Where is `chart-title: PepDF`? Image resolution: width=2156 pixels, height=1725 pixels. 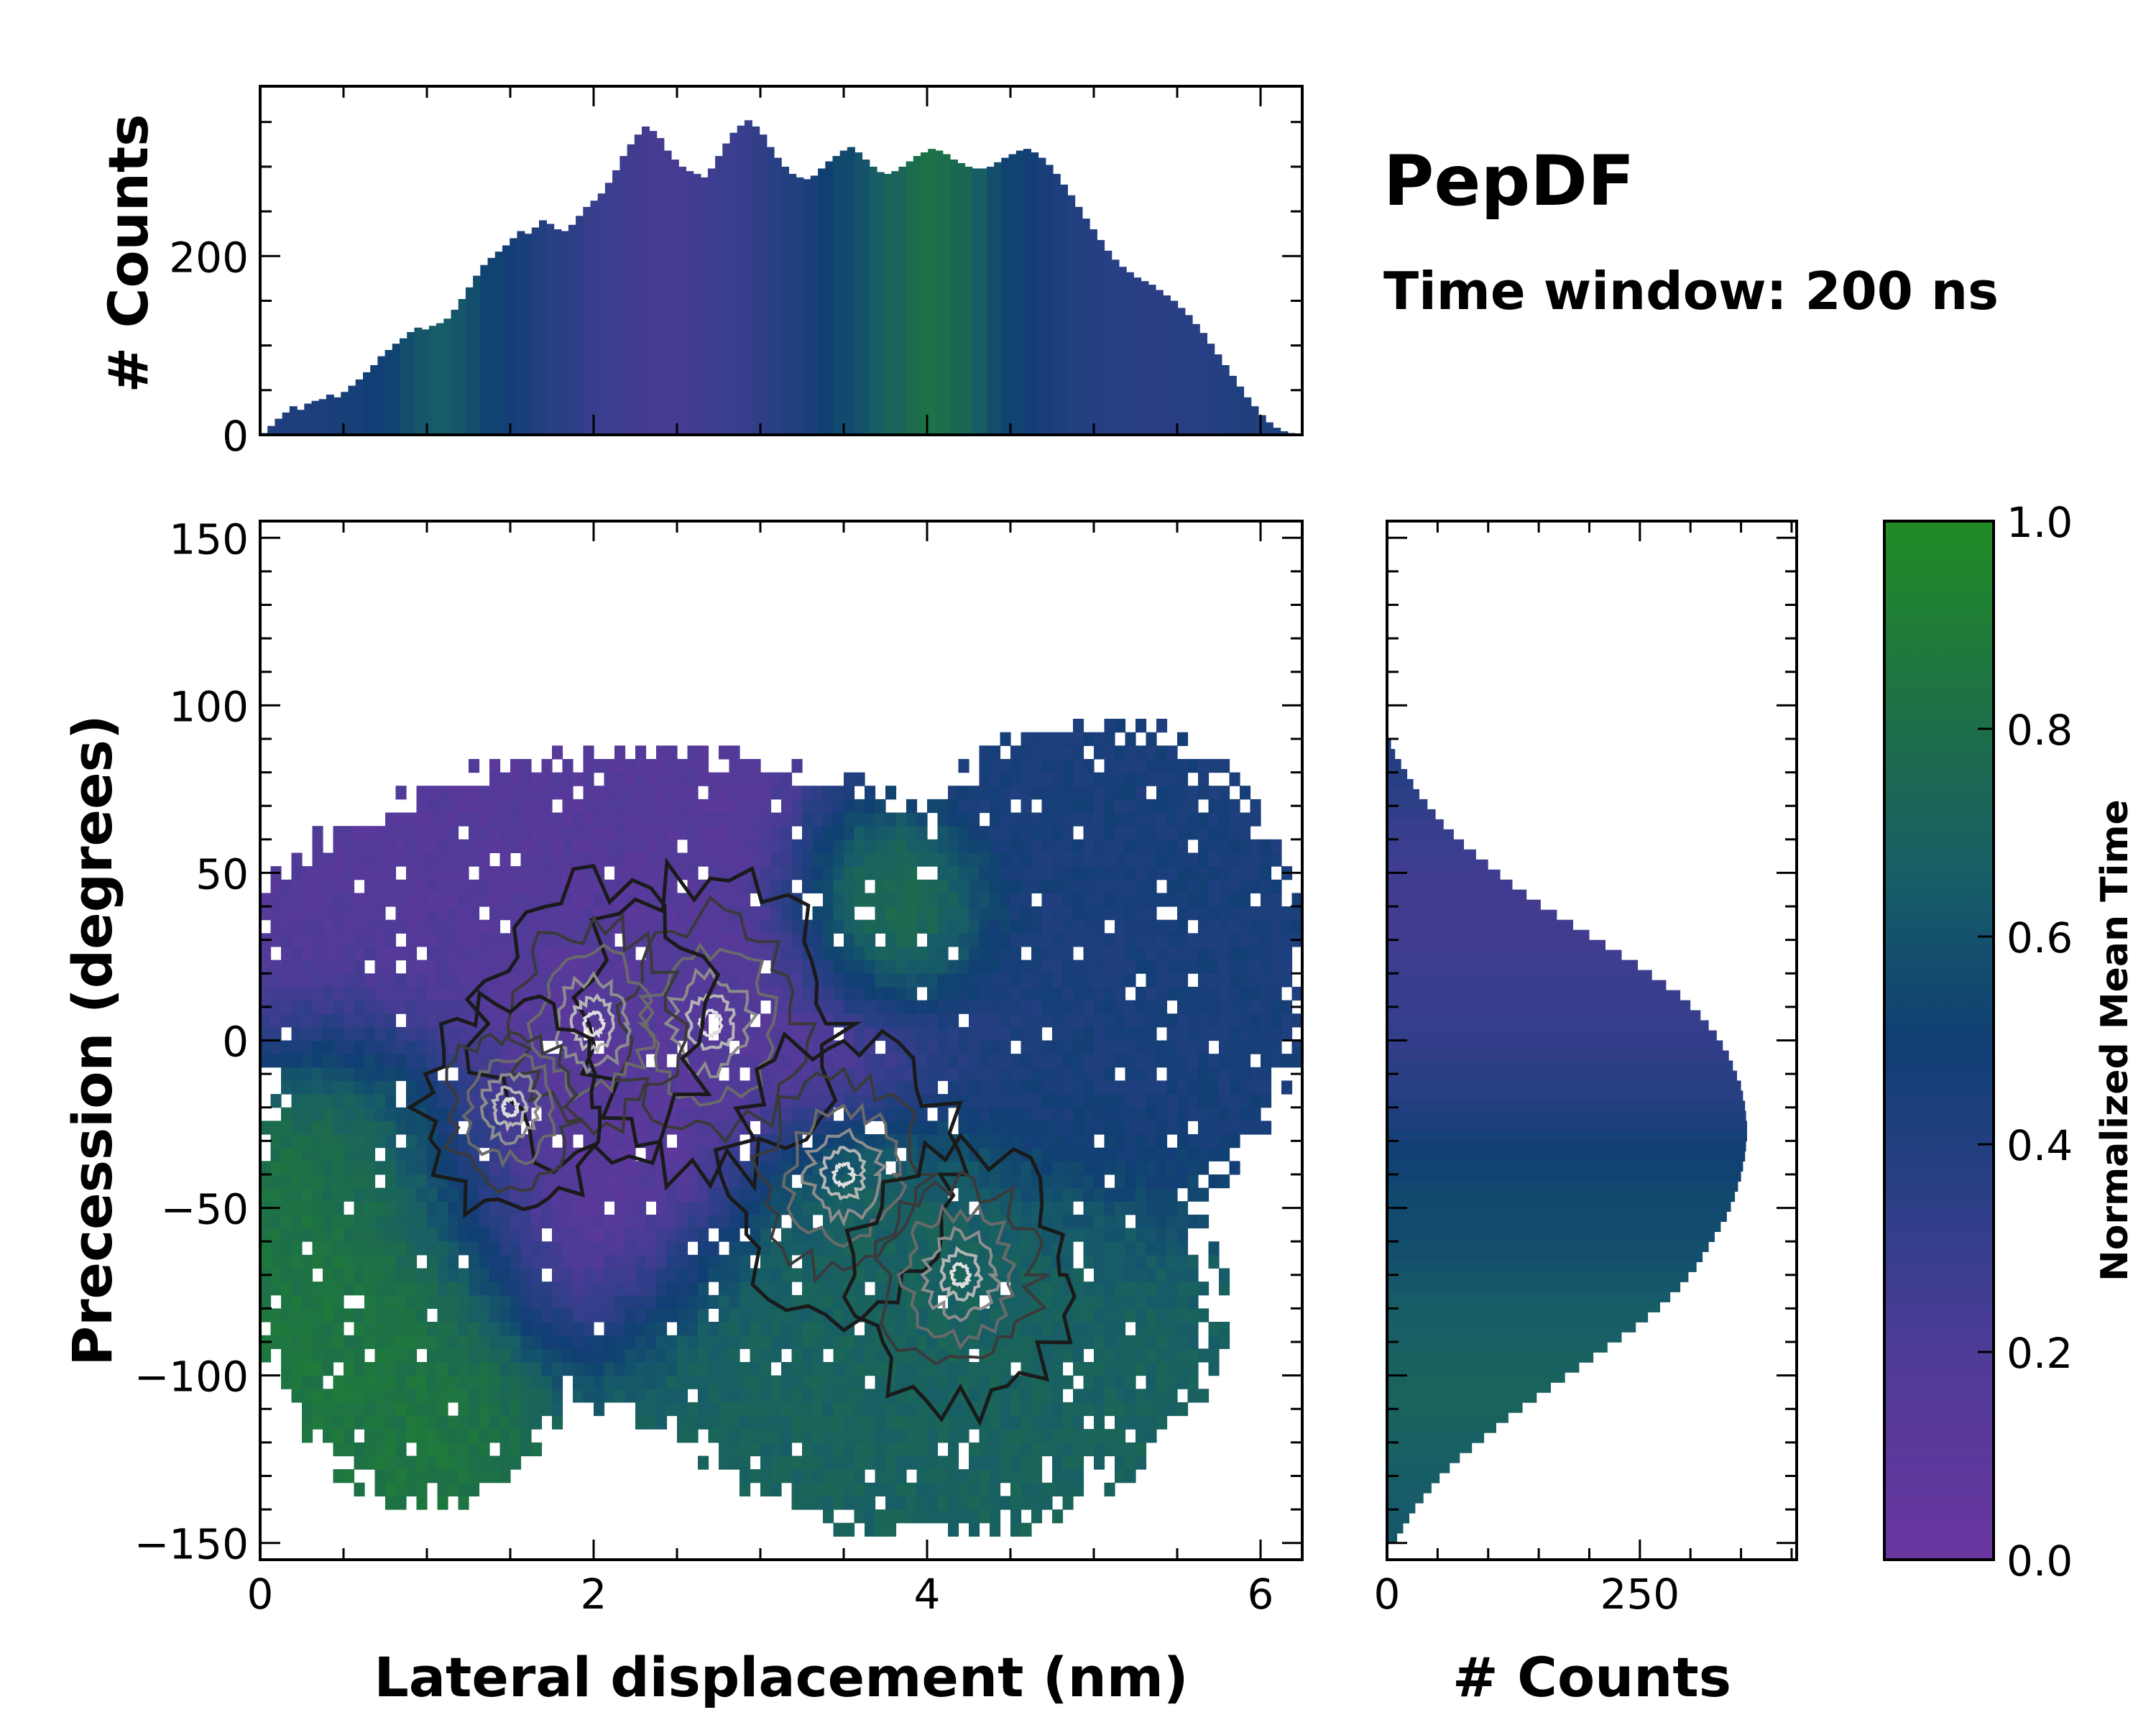
chart-title: PepDF is located at coordinates (1508, 181).